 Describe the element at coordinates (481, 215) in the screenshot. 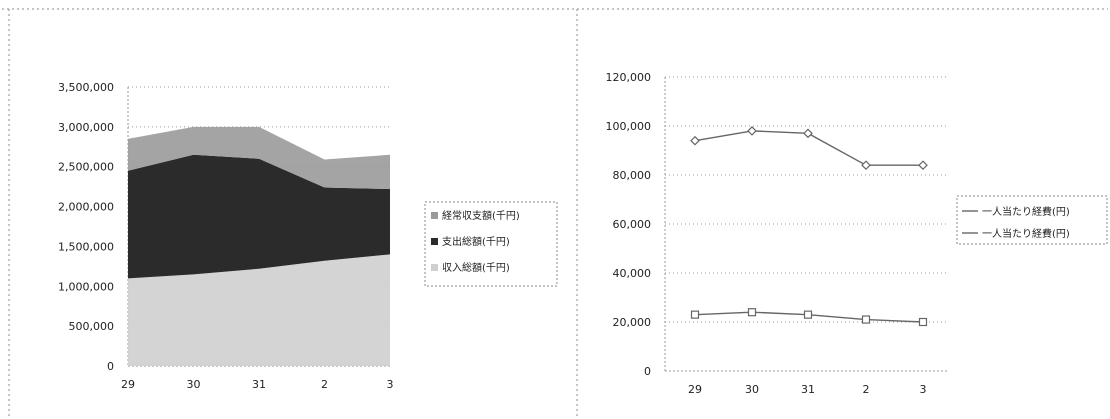

I see `left-legend-label: 経常収支額(千円)` at that location.